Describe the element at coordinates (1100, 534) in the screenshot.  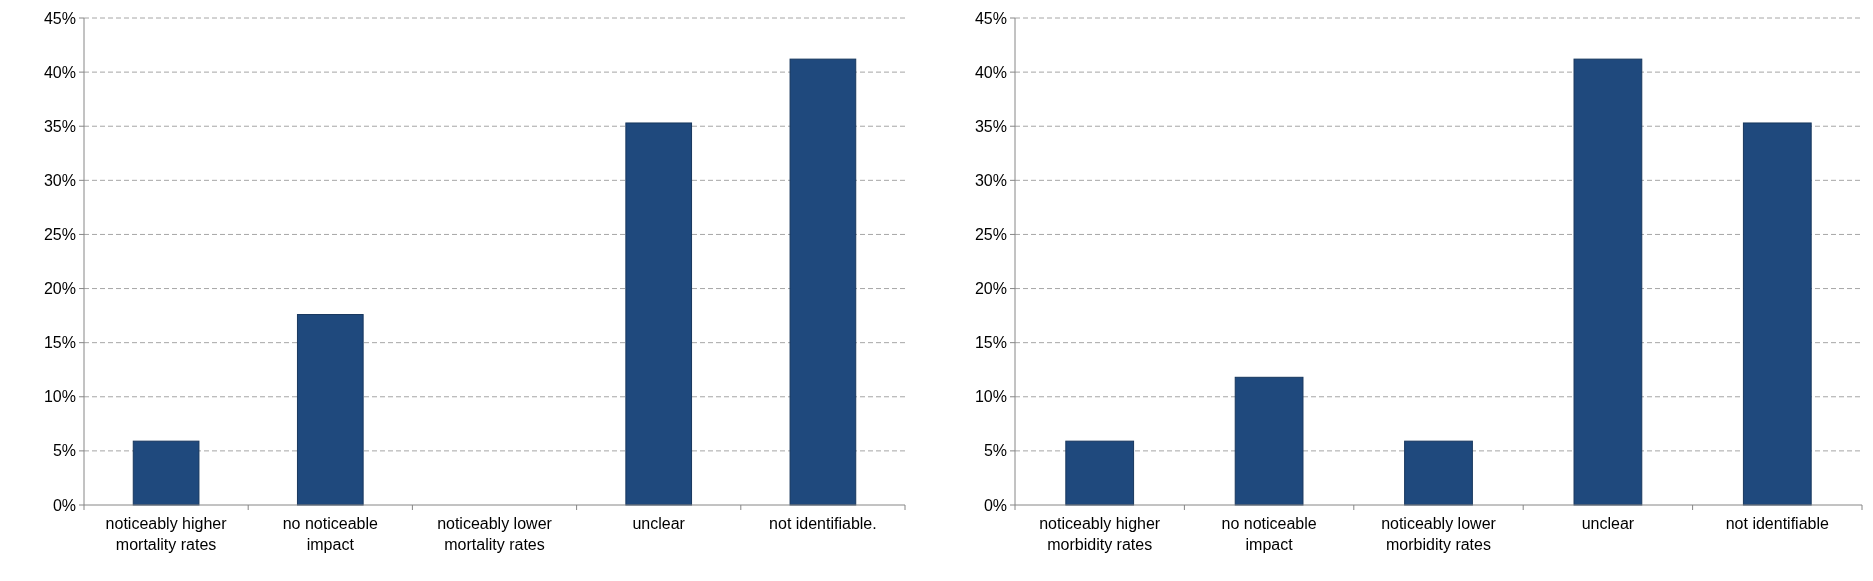
I see `x-tick-label: noticeably higher morbidity rates` at that location.